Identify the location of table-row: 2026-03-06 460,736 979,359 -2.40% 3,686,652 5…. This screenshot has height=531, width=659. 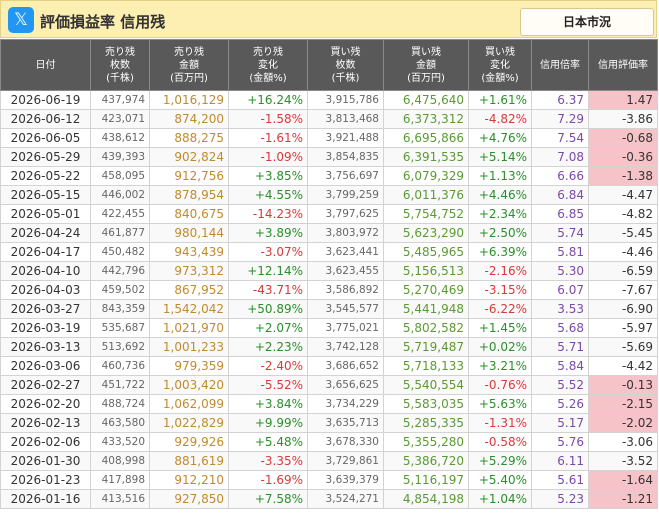
(329, 366).